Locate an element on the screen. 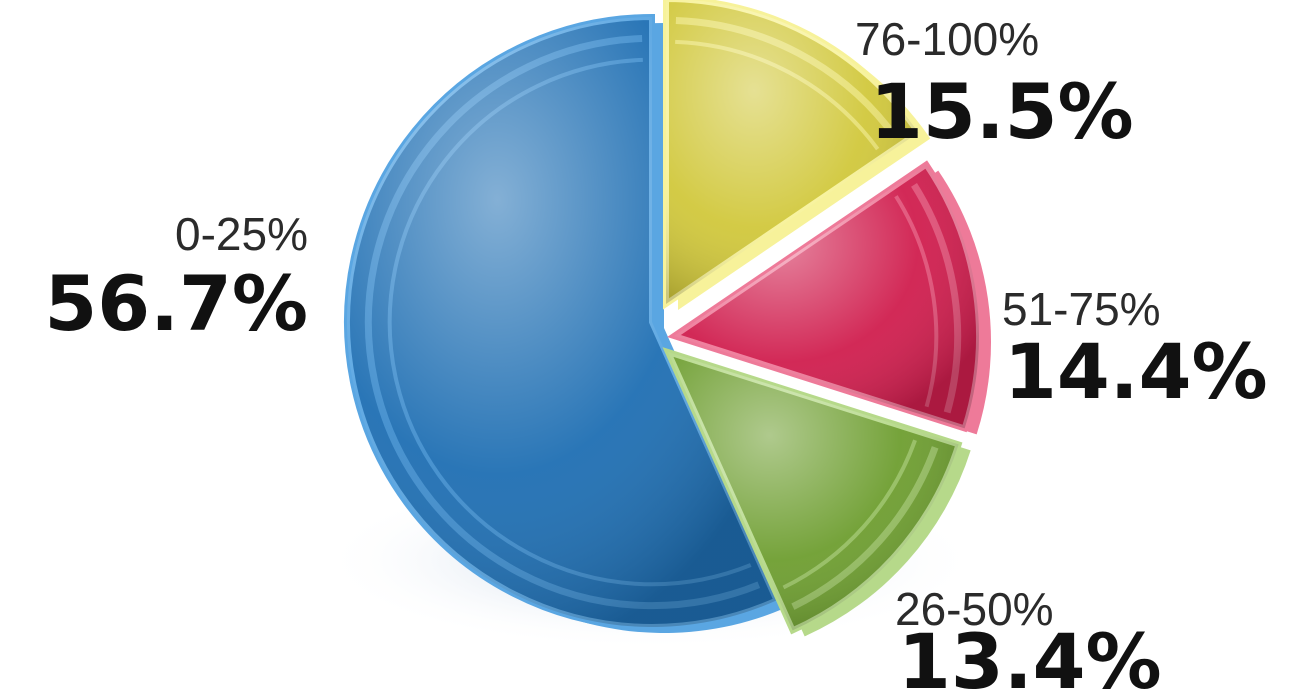  slice-76-100-value-label: 15.5% is located at coordinates (1002, 111).